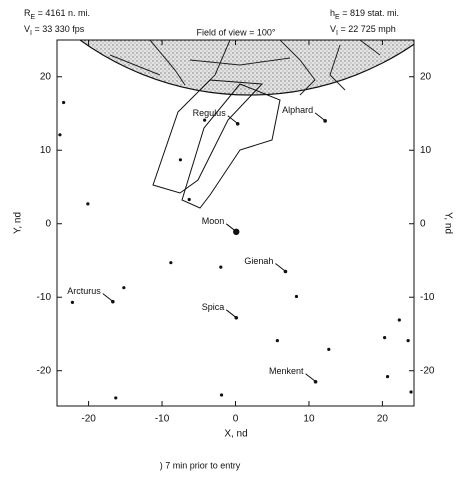 Image resolution: width=464 pixels, height=484 pixels. Describe the element at coordinates (213, 221) in the screenshot. I see `star-label: Moon` at that location.